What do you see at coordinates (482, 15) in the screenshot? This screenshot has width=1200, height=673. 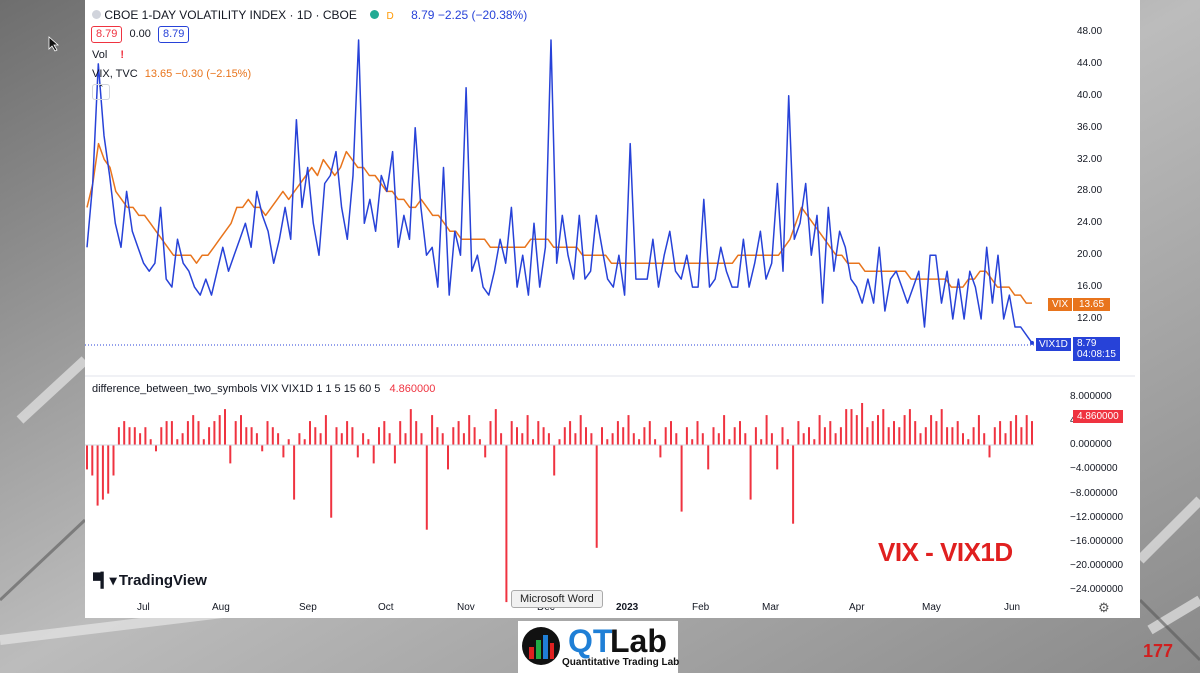 I see `change-value: −2.25 (−20.38%)` at bounding box center [482, 15].